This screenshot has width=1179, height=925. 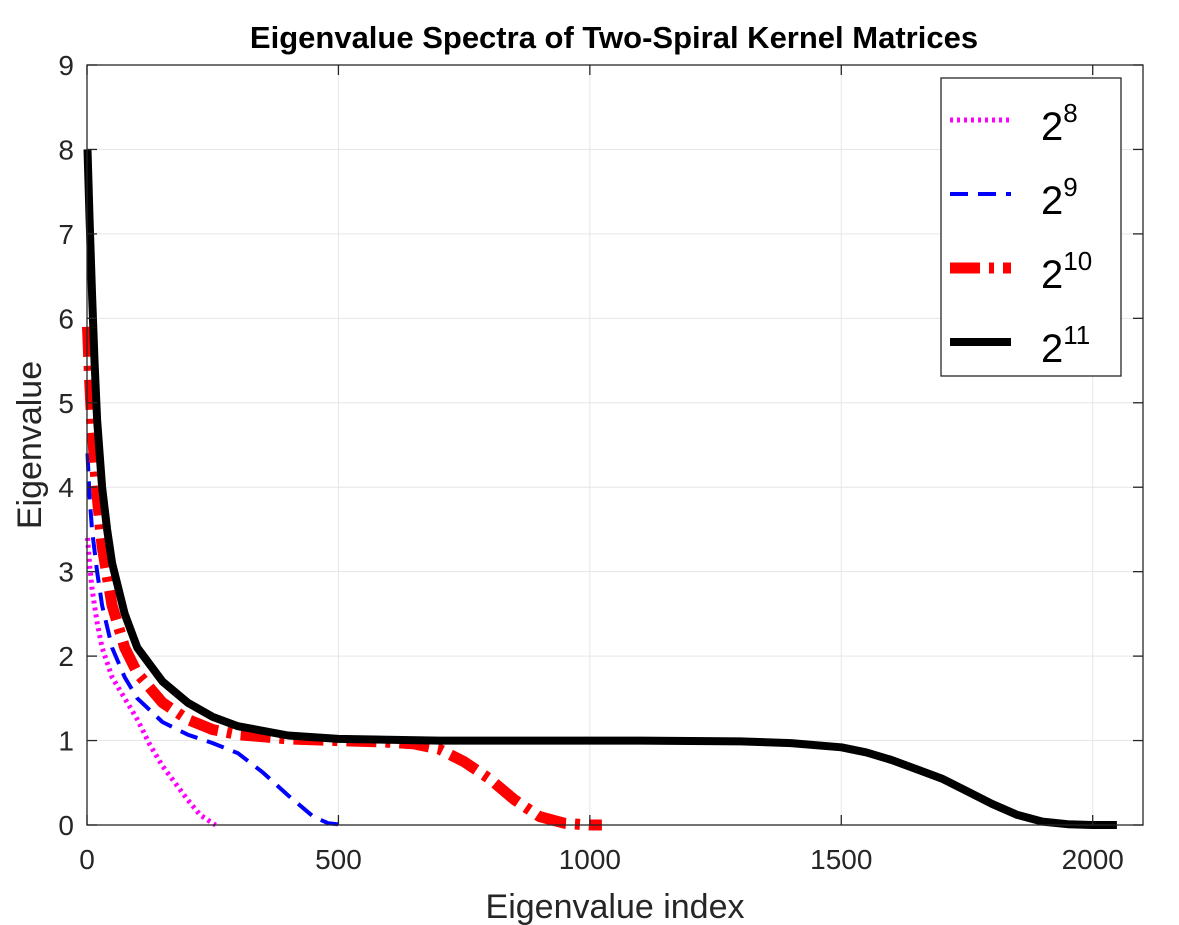 What do you see at coordinates (1076, 335) in the screenshot?
I see `legend-label-exponent: 11` at bounding box center [1076, 335].